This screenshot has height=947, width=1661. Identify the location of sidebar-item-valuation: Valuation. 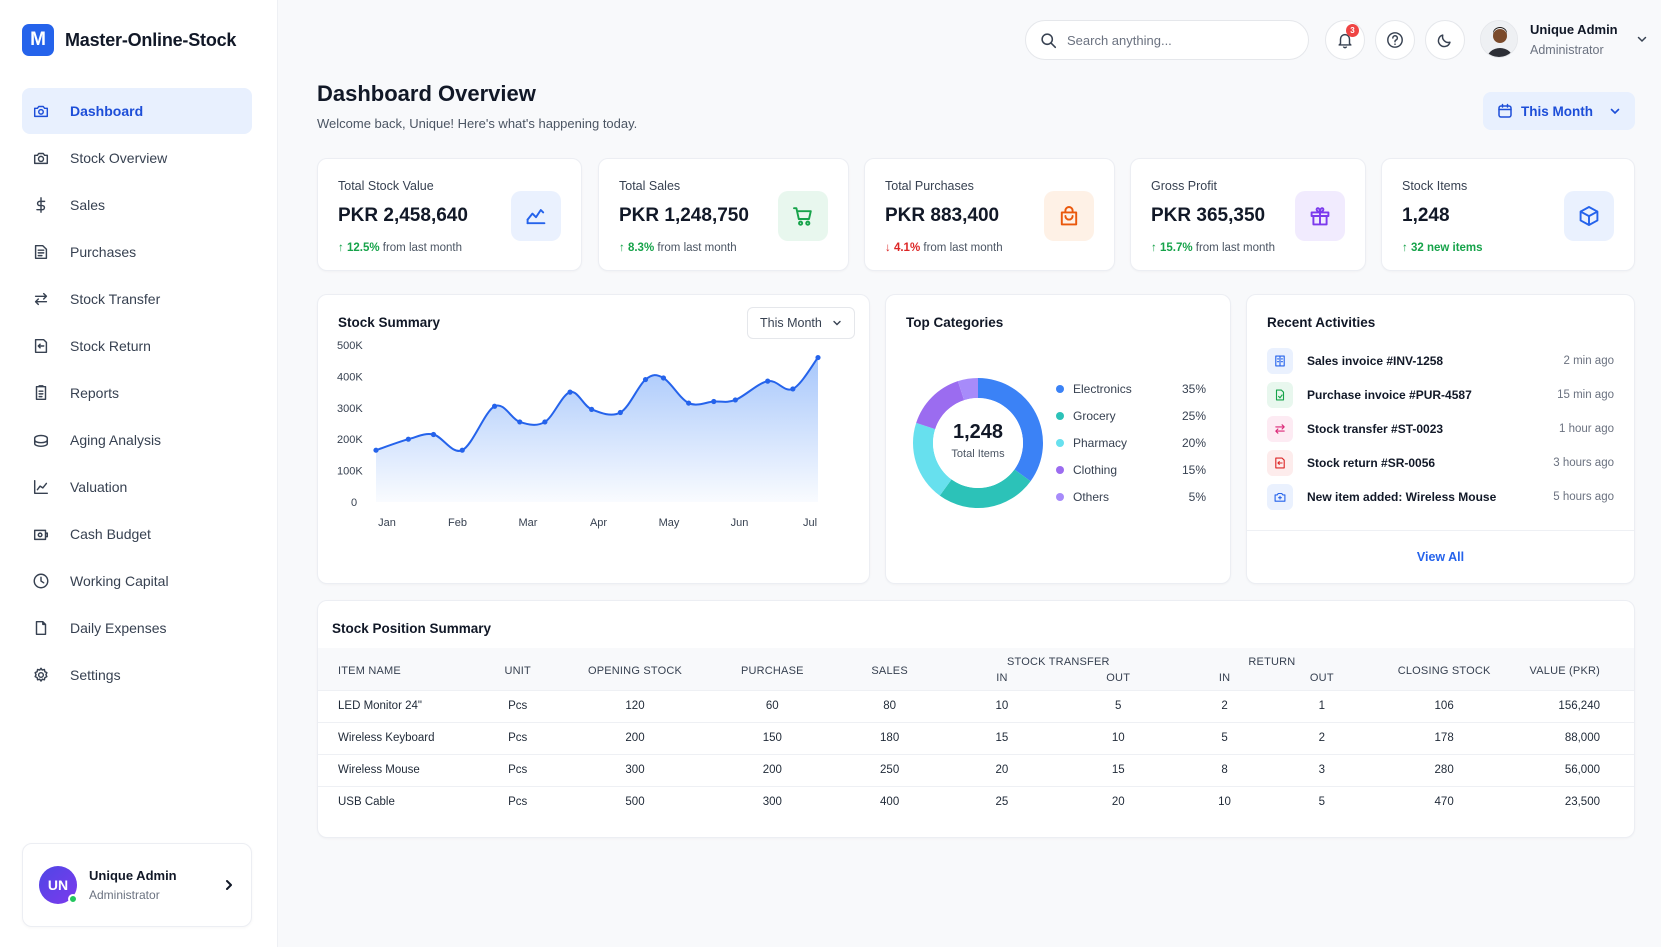
(137, 487).